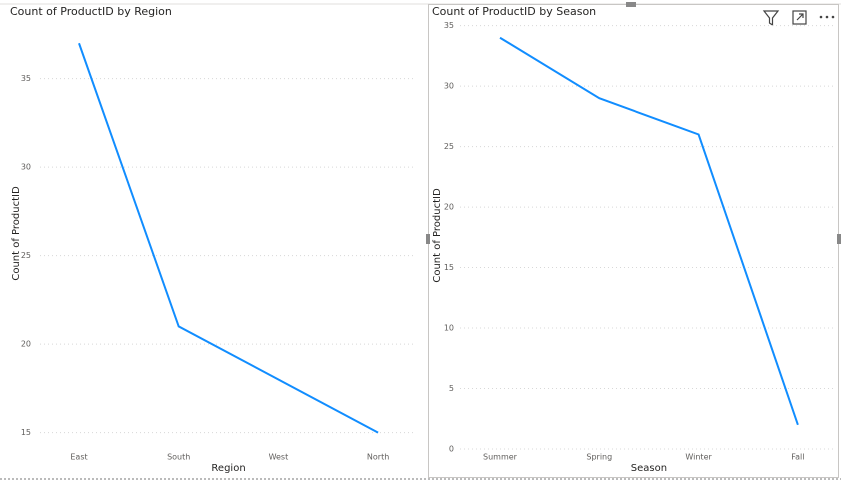 The width and height of the screenshot is (841, 490). Describe the element at coordinates (500, 457) in the screenshot. I see `x-tick-label: Summer` at that location.